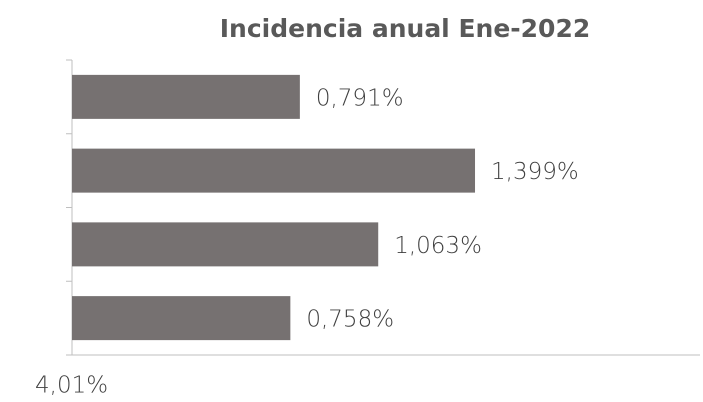 The width and height of the screenshot is (703, 402). I want to click on annotation: 4,01%, so click(71, 386).